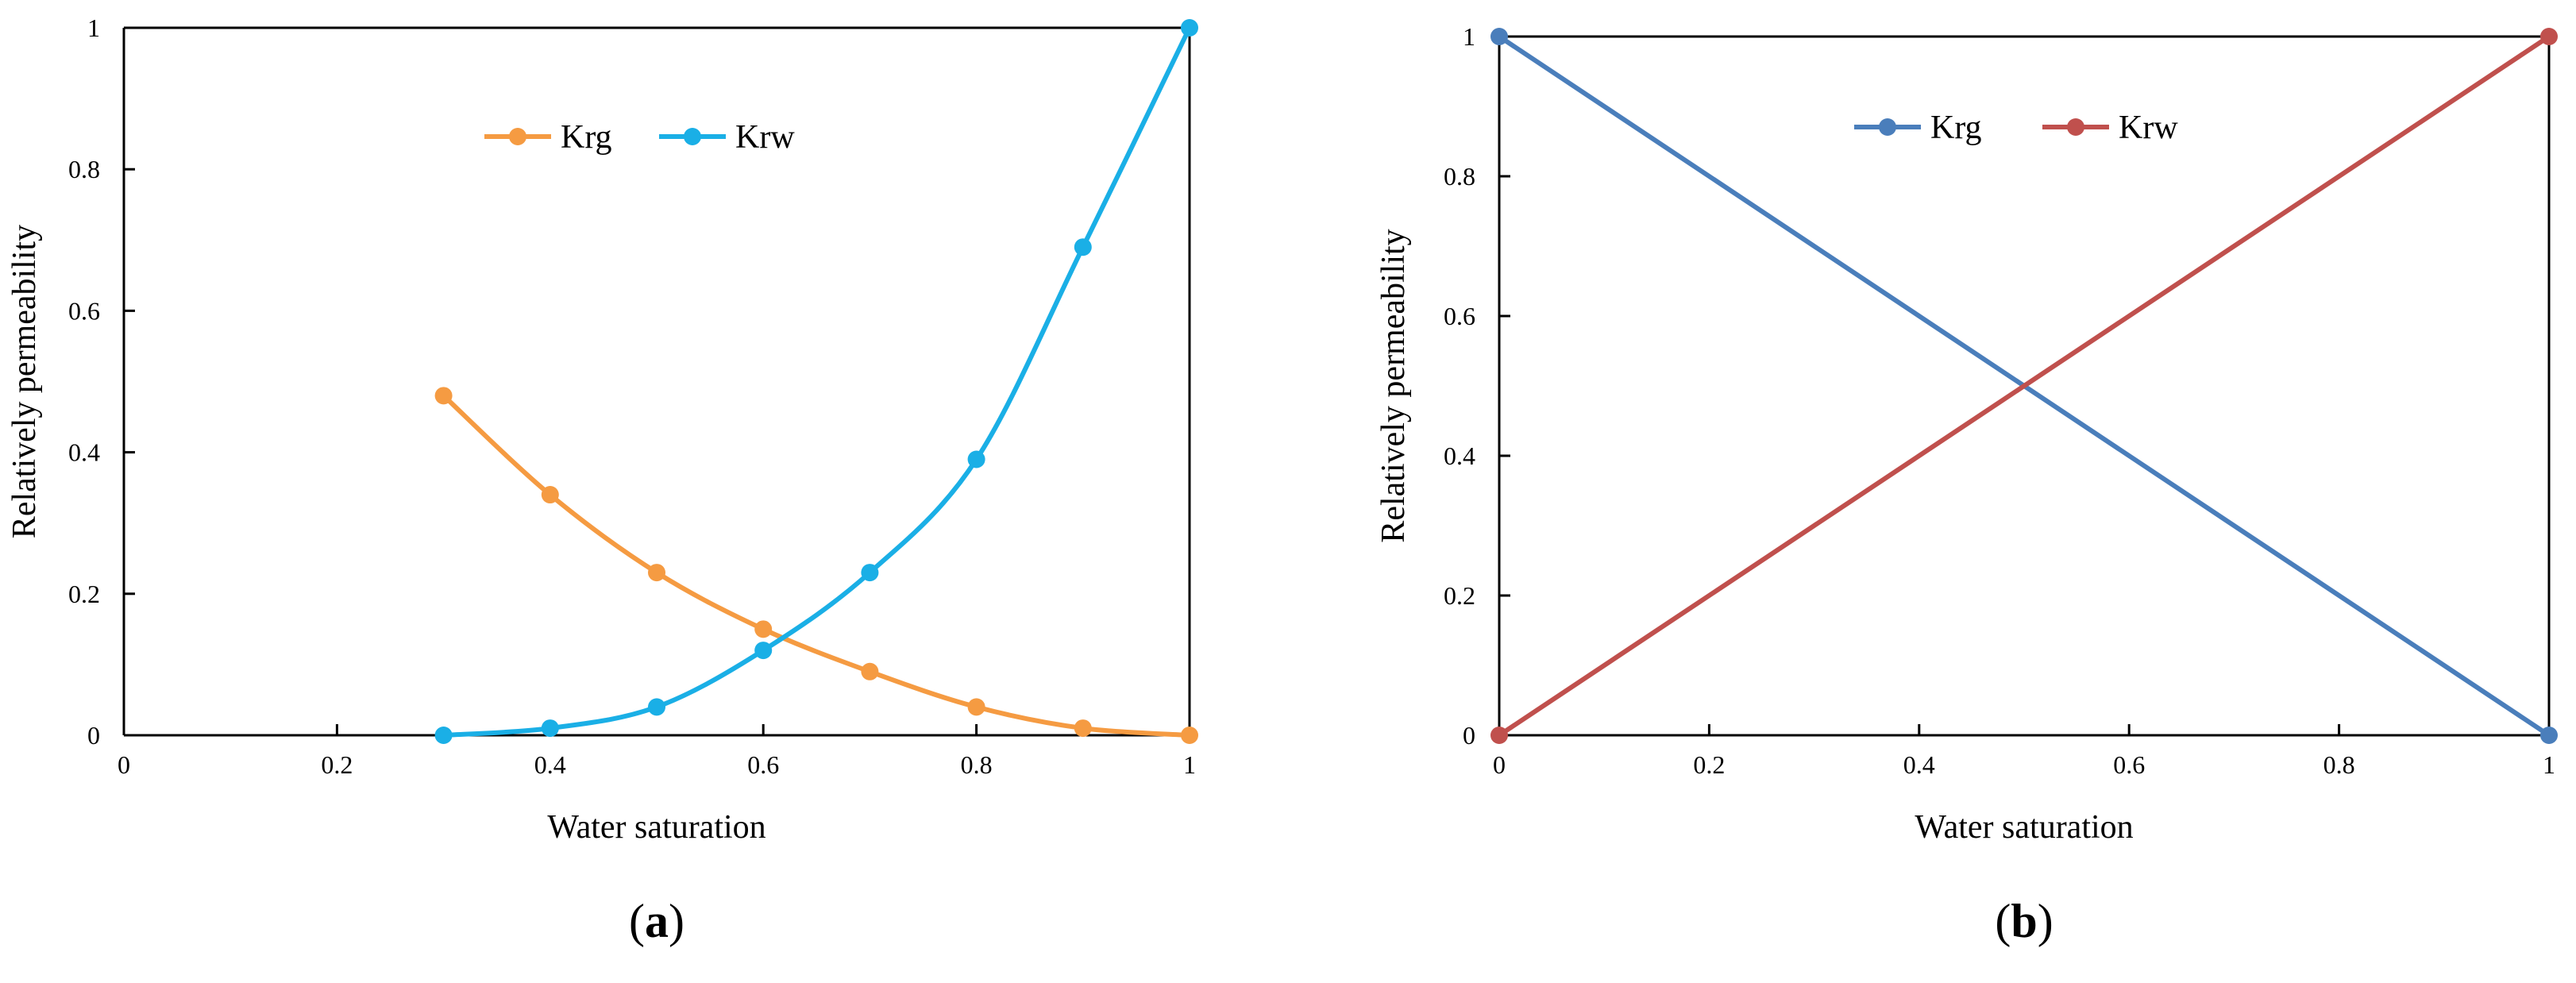 The height and width of the screenshot is (983, 2576). Describe the element at coordinates (656, 921) in the screenshot. I see `panel-label: (a)` at that location.